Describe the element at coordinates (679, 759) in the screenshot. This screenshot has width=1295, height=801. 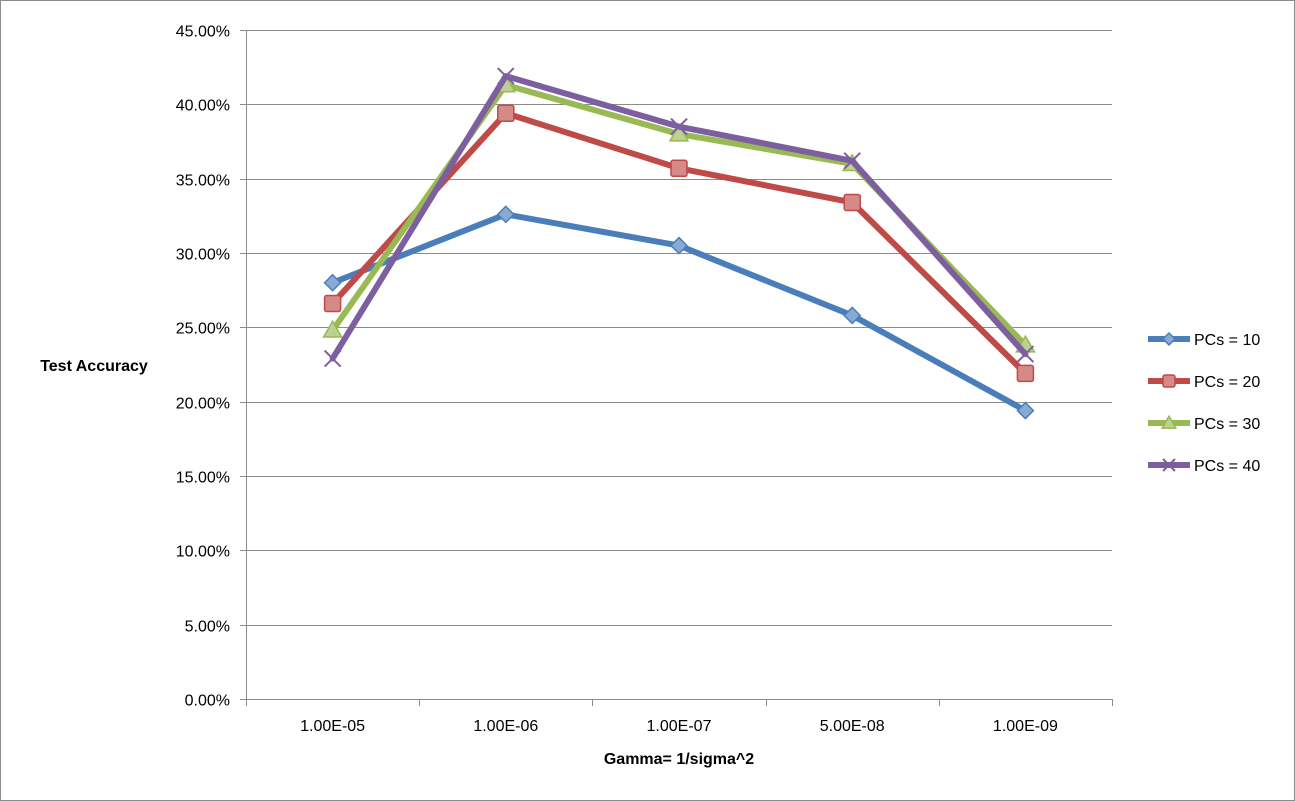
I see `x-axis-title: Gamma= 1/sigma^2` at that location.